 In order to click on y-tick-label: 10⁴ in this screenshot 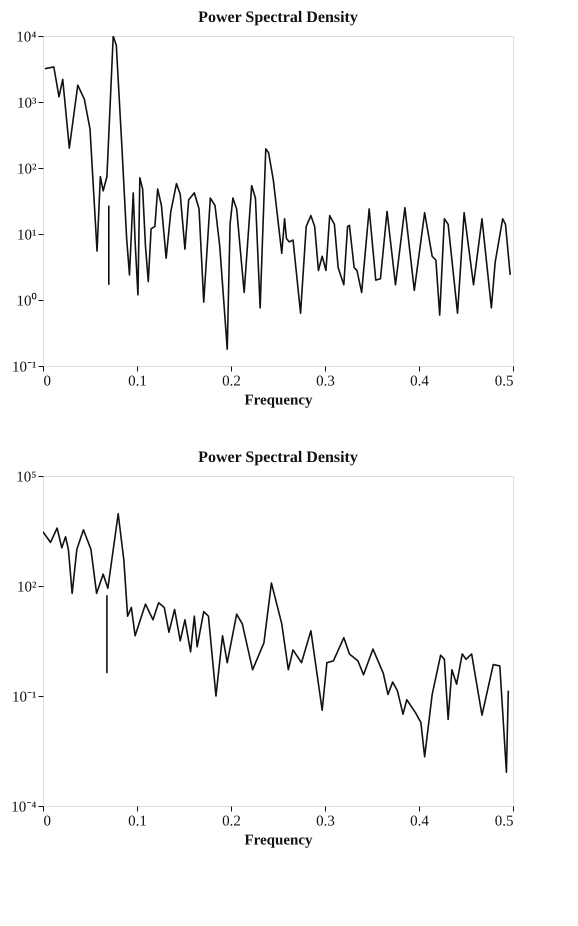, I will do `click(26, 38)`.